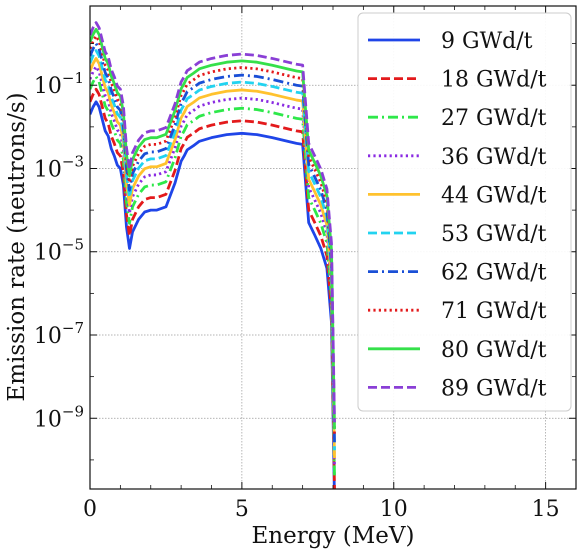 The width and height of the screenshot is (581, 554). What do you see at coordinates (59, 167) in the screenshot?
I see `y-tick-label: 10⁻³` at bounding box center [59, 167].